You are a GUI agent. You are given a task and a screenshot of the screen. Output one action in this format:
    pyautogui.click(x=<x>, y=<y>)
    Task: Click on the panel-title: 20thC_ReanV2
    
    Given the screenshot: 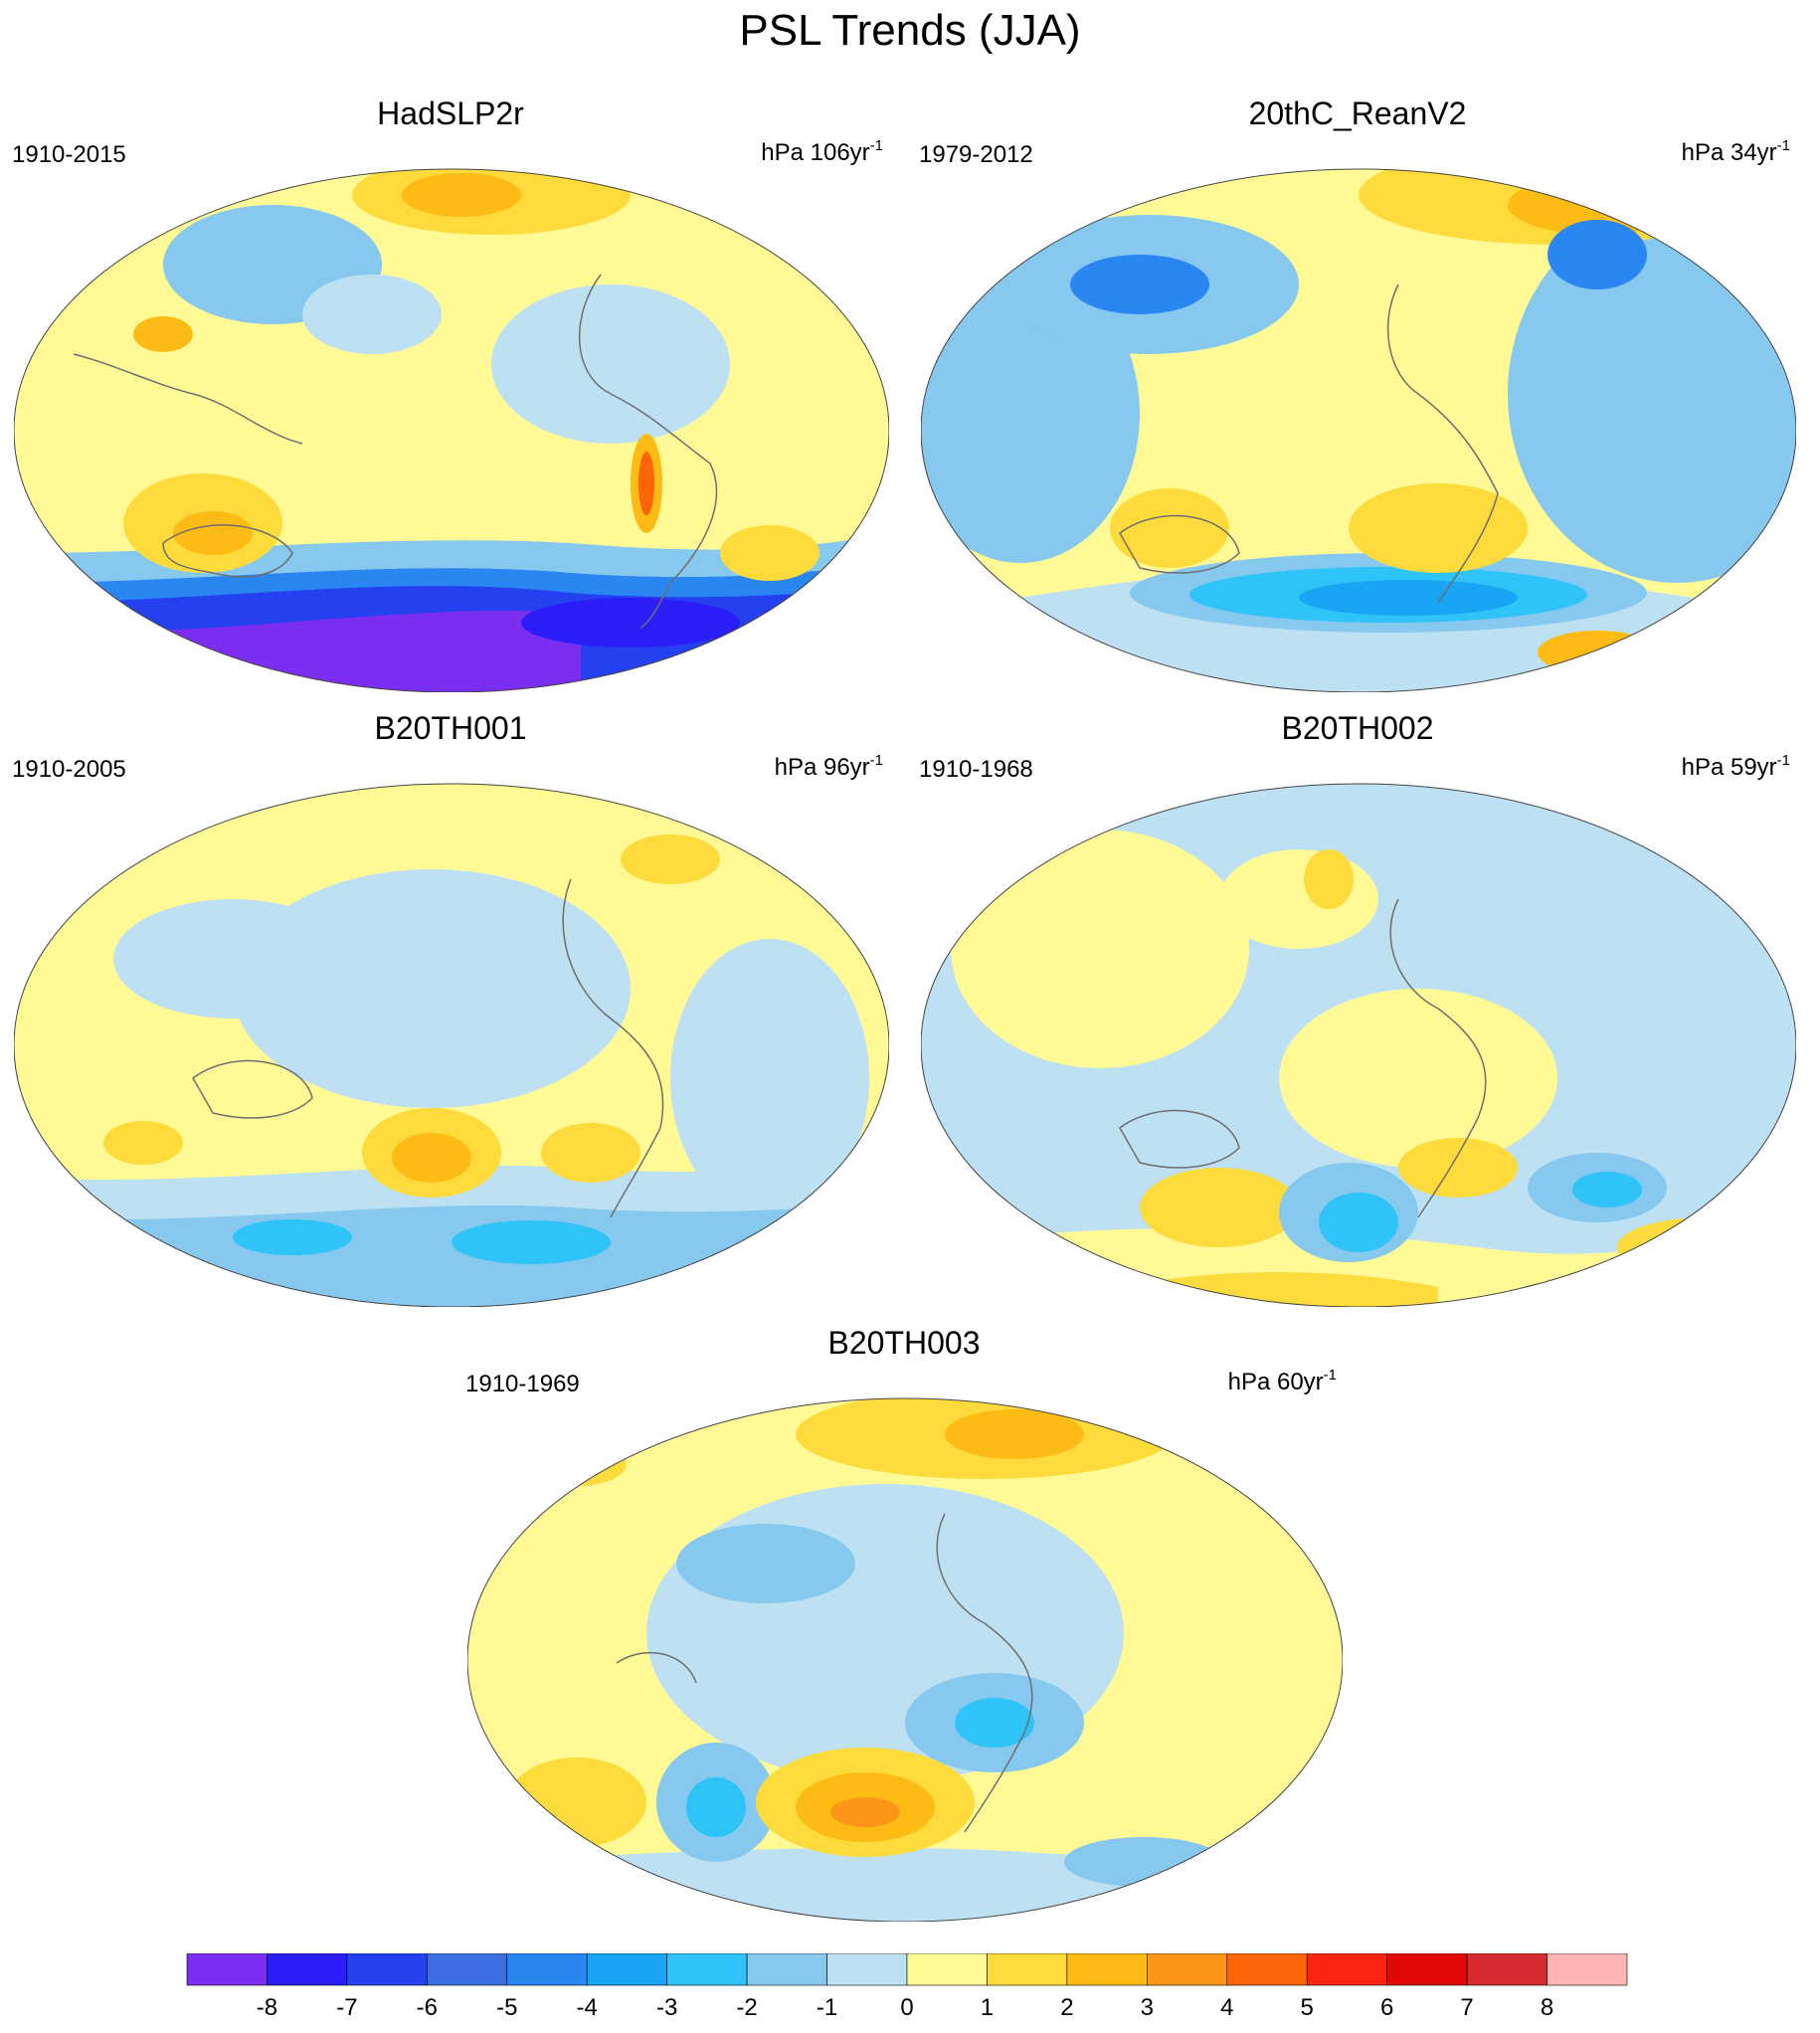 What is the action you would take?
    pyautogui.click(x=1357, y=113)
    